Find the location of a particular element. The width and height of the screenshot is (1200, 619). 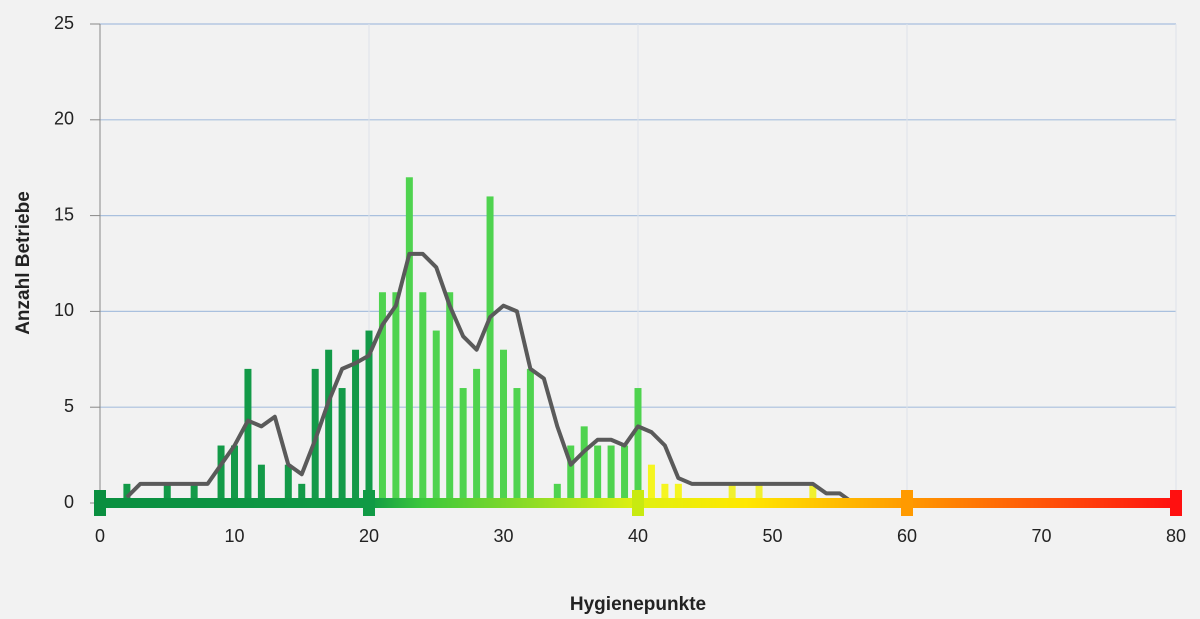

x-tick-label: 20 is located at coordinates (369, 536).